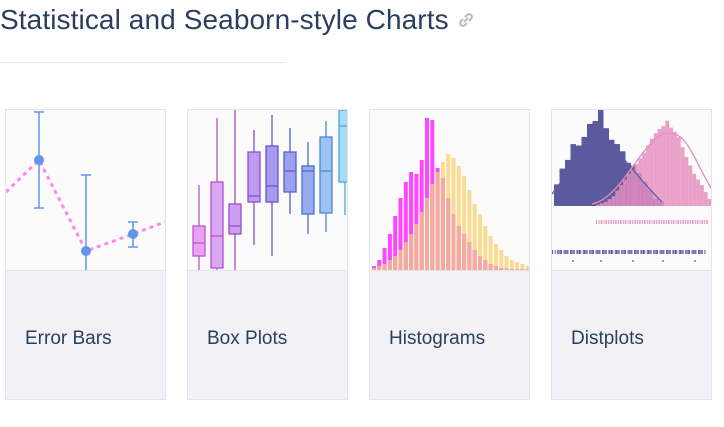  I want to click on link-icon, so click(466, 20).